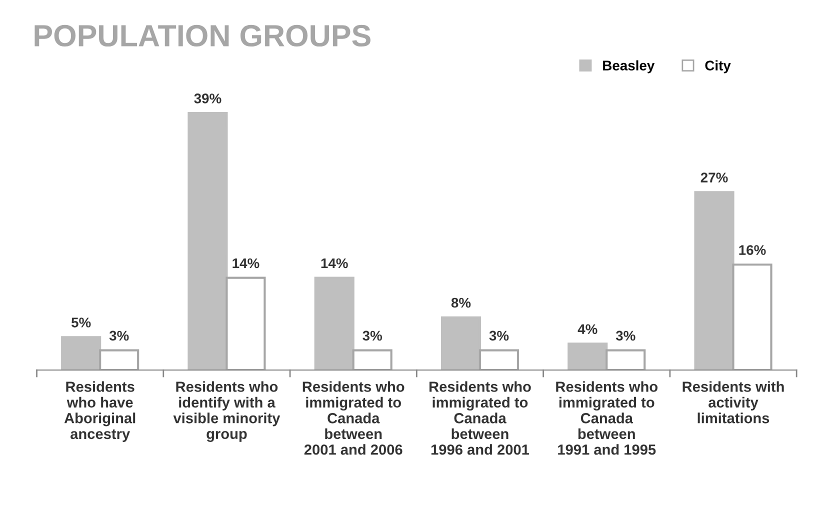  I want to click on data-label: 39%, so click(208, 99).